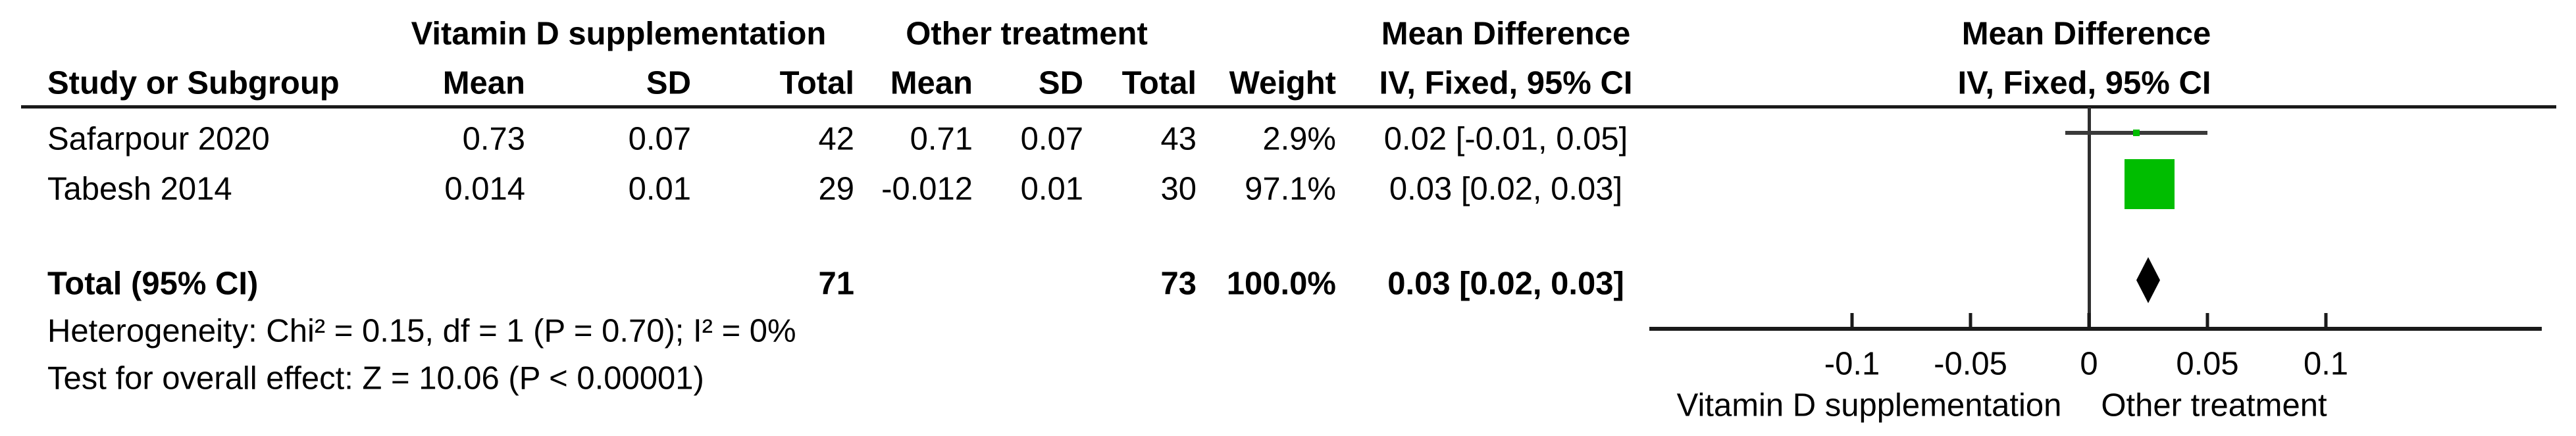  Describe the element at coordinates (1852, 364) in the screenshot. I see `axis-tick-label: -0.1` at that location.